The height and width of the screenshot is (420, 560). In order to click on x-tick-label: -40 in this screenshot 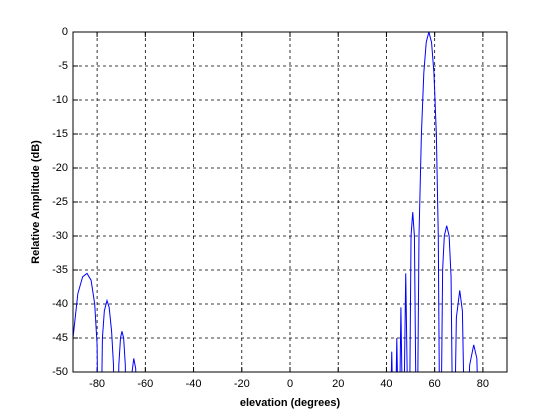, I will do `click(194, 384)`.